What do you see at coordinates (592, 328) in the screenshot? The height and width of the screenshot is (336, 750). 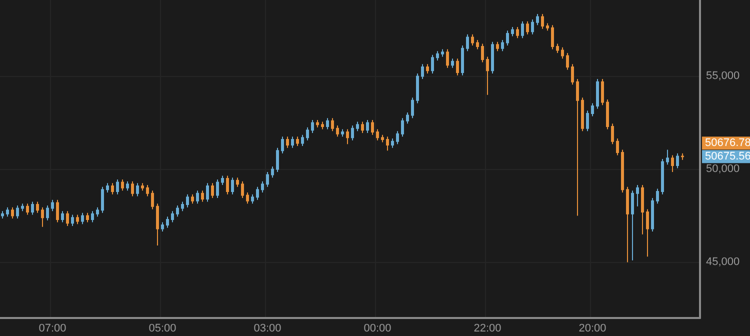 I see `x-tick-label: 20:00` at bounding box center [592, 328].